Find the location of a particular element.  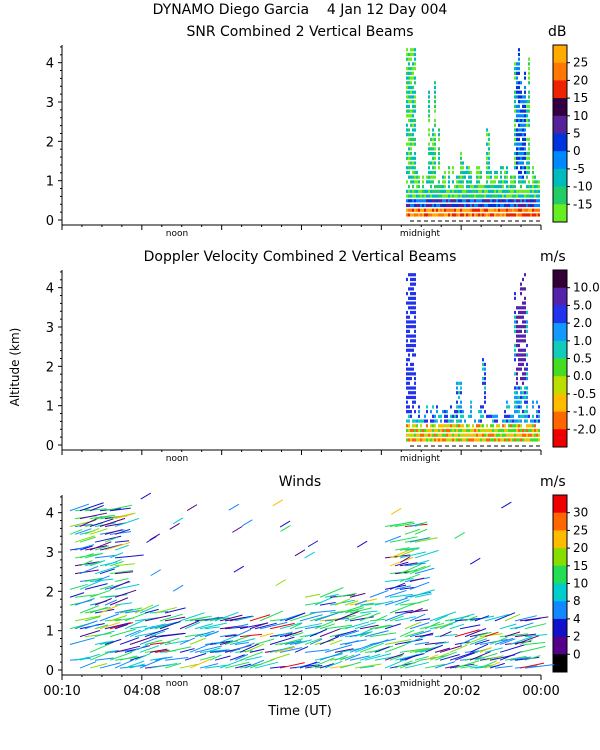

colorbar-swatch is located at coordinates (560, 504).